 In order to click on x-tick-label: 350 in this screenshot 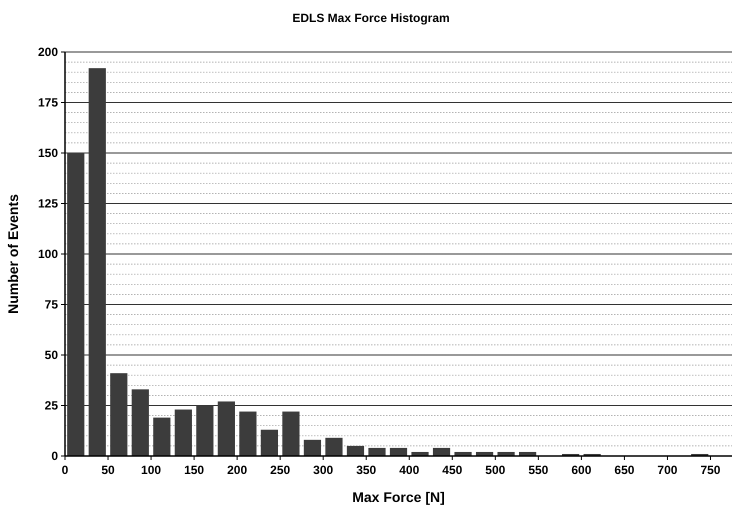, I will do `click(366, 470)`.